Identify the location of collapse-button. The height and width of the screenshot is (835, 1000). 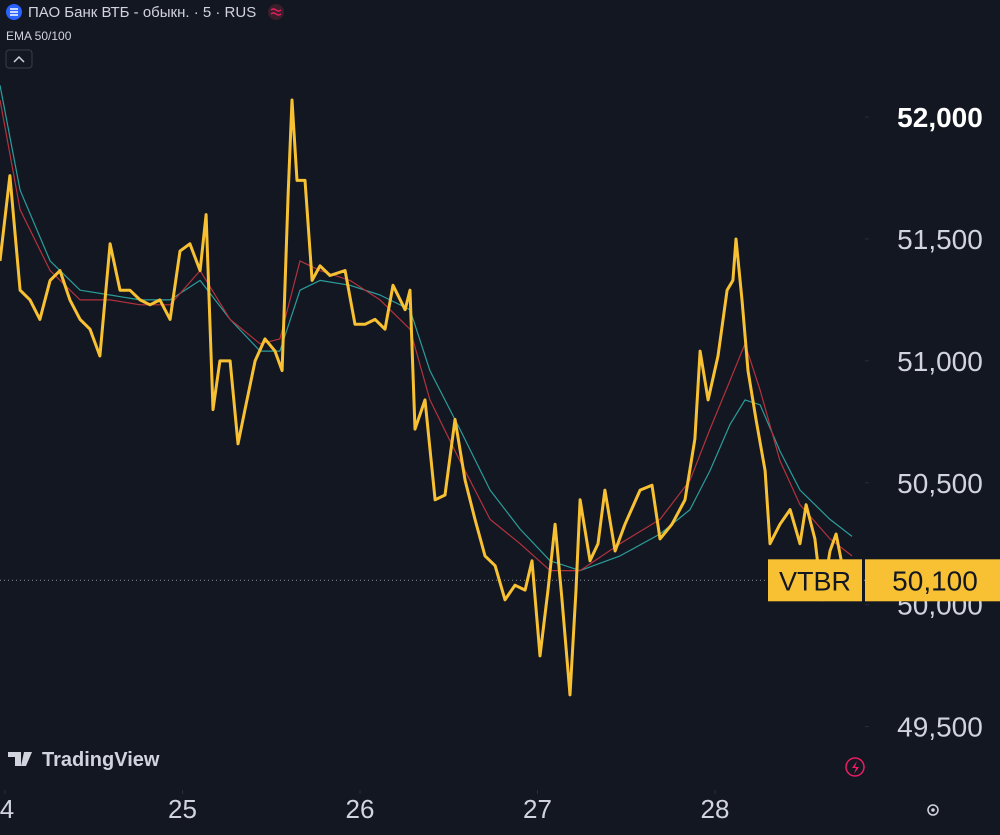
(19, 59).